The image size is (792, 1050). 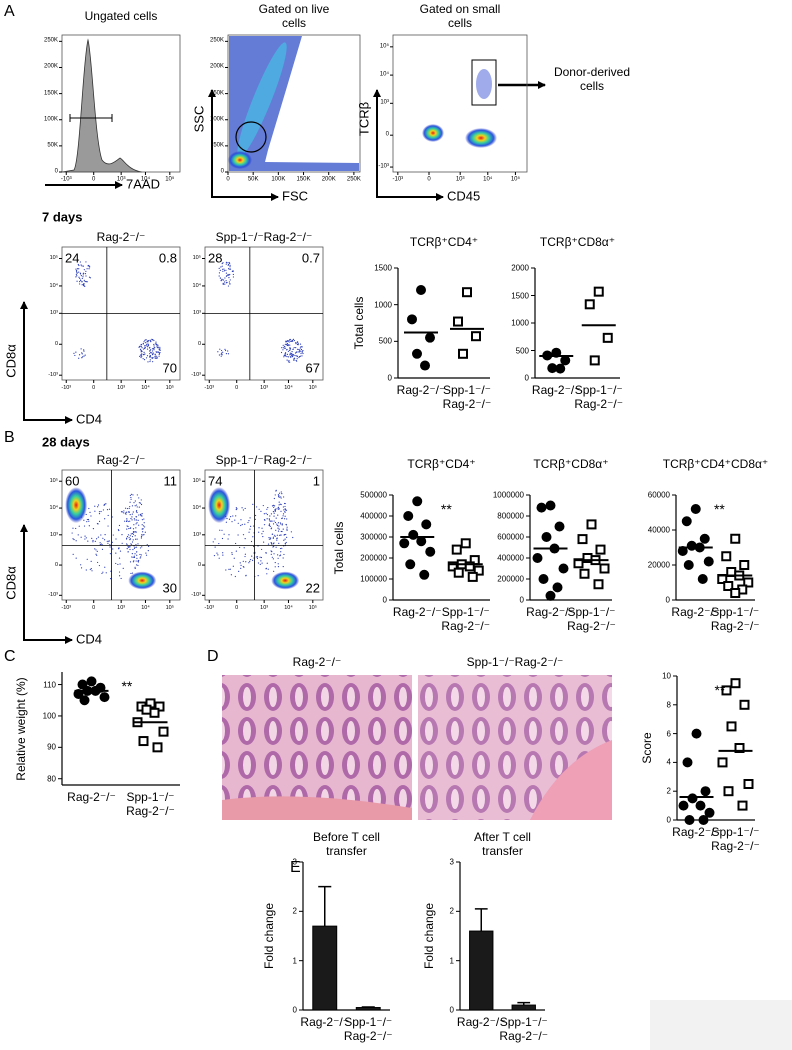 What do you see at coordinates (169, 607) in the screenshot?
I see `x-tick-label: 10⁵` at bounding box center [169, 607].